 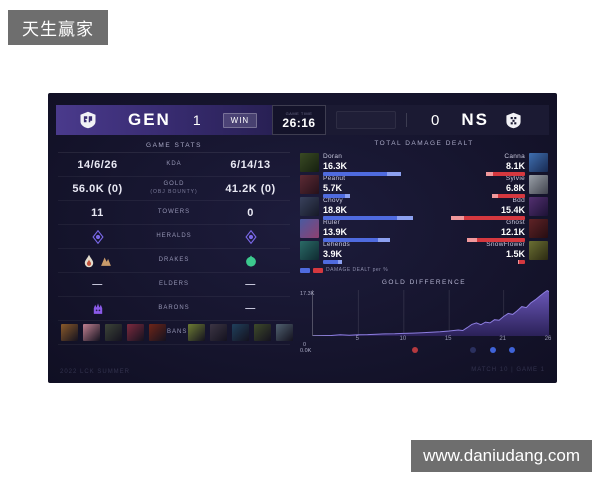 I want to click on damage-value: 3.9K, so click(x=333, y=253).